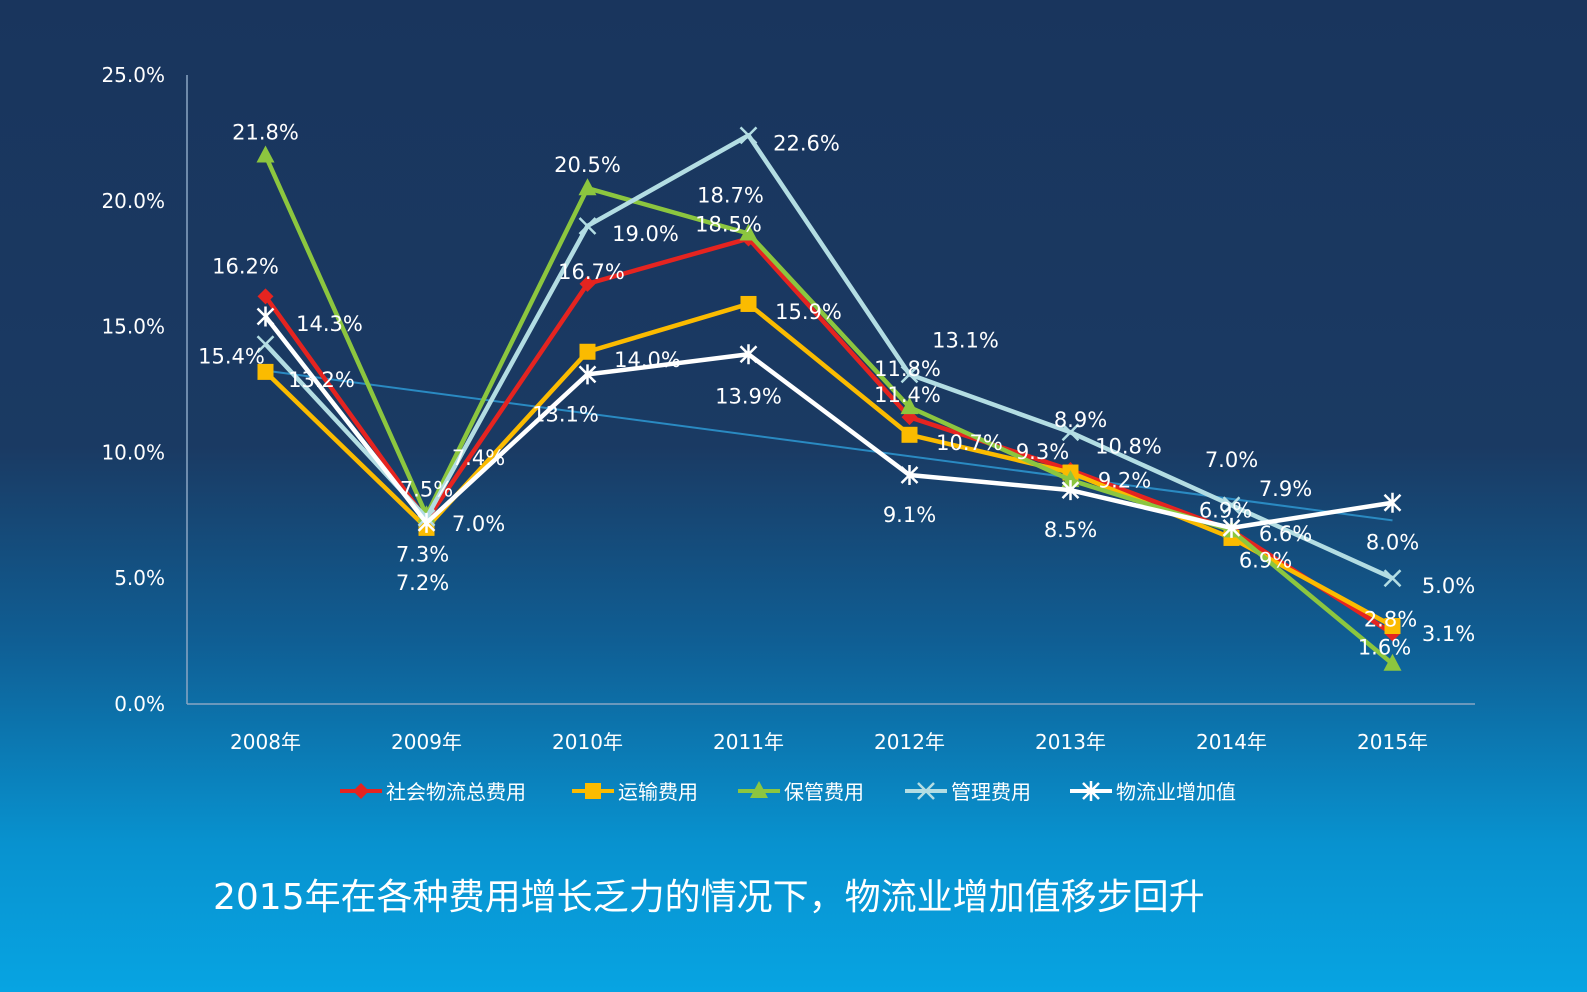 The width and height of the screenshot is (1587, 992). Describe the element at coordinates (969, 443) in the screenshot. I see `data-label: 10.7%` at that location.